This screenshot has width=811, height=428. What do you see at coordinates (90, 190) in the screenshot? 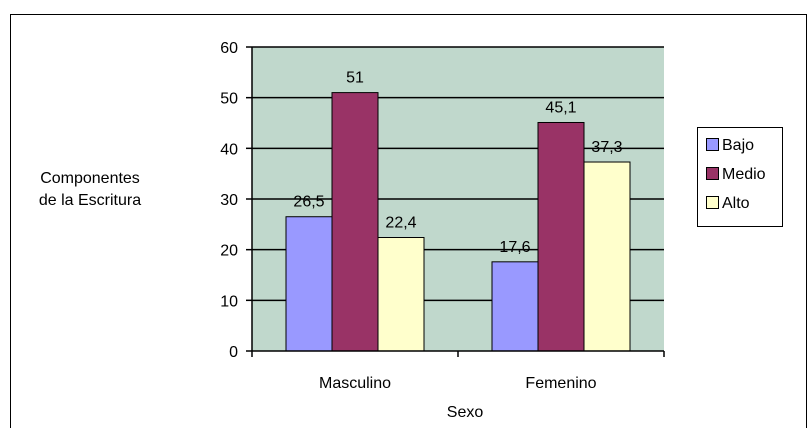
I see `y-axis-title: Componentes de la Escritura` at bounding box center [90, 190].